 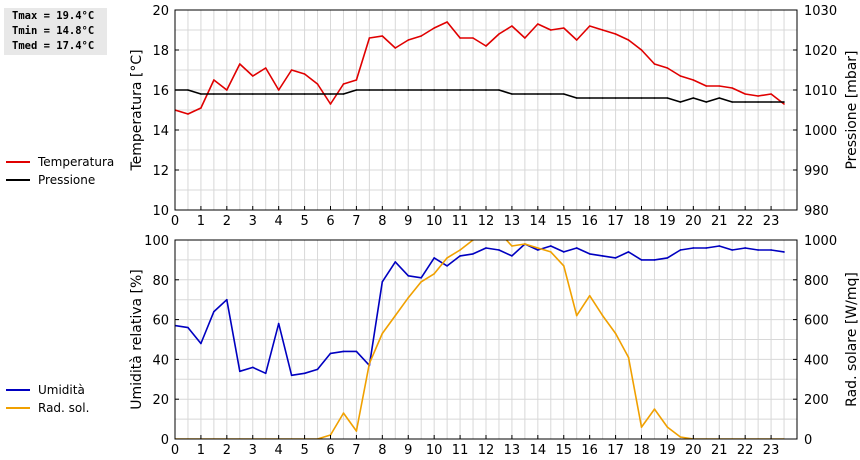 I want to click on legend-label-radiazione: Rad. sol., so click(x=64, y=408).